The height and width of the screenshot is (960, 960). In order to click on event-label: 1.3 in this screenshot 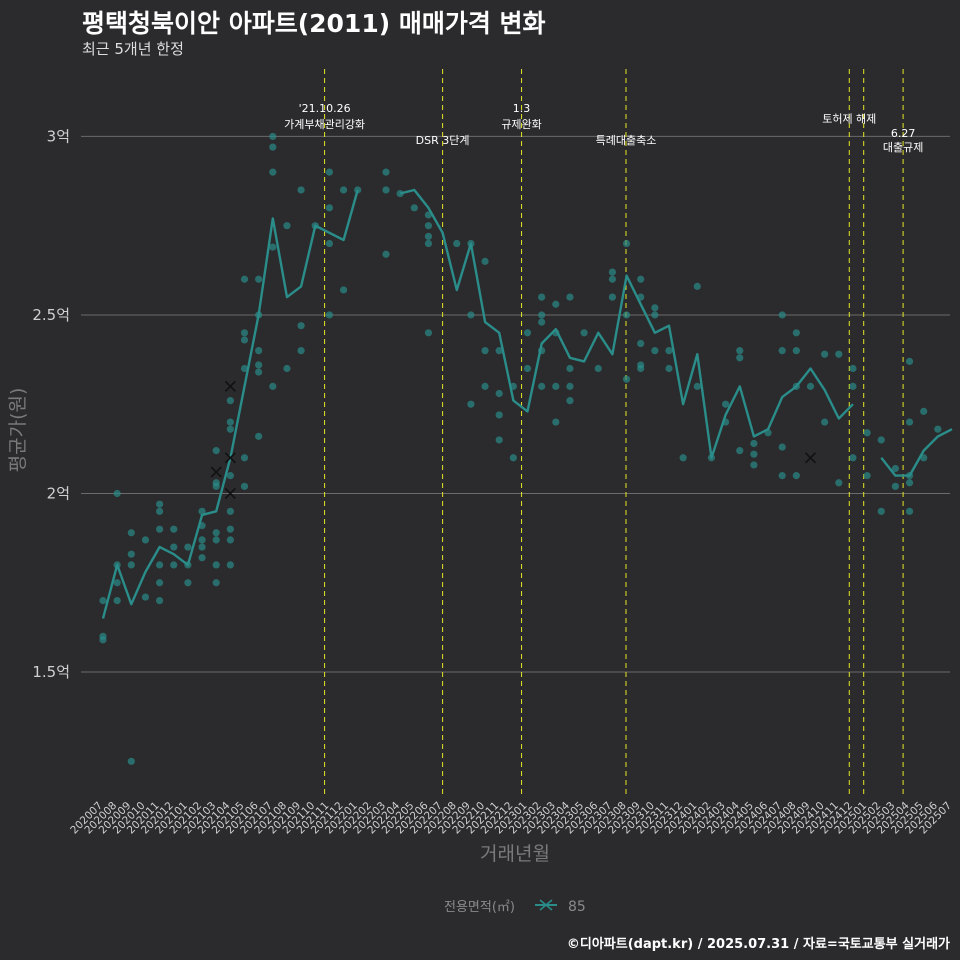, I will do `click(522, 108)`.